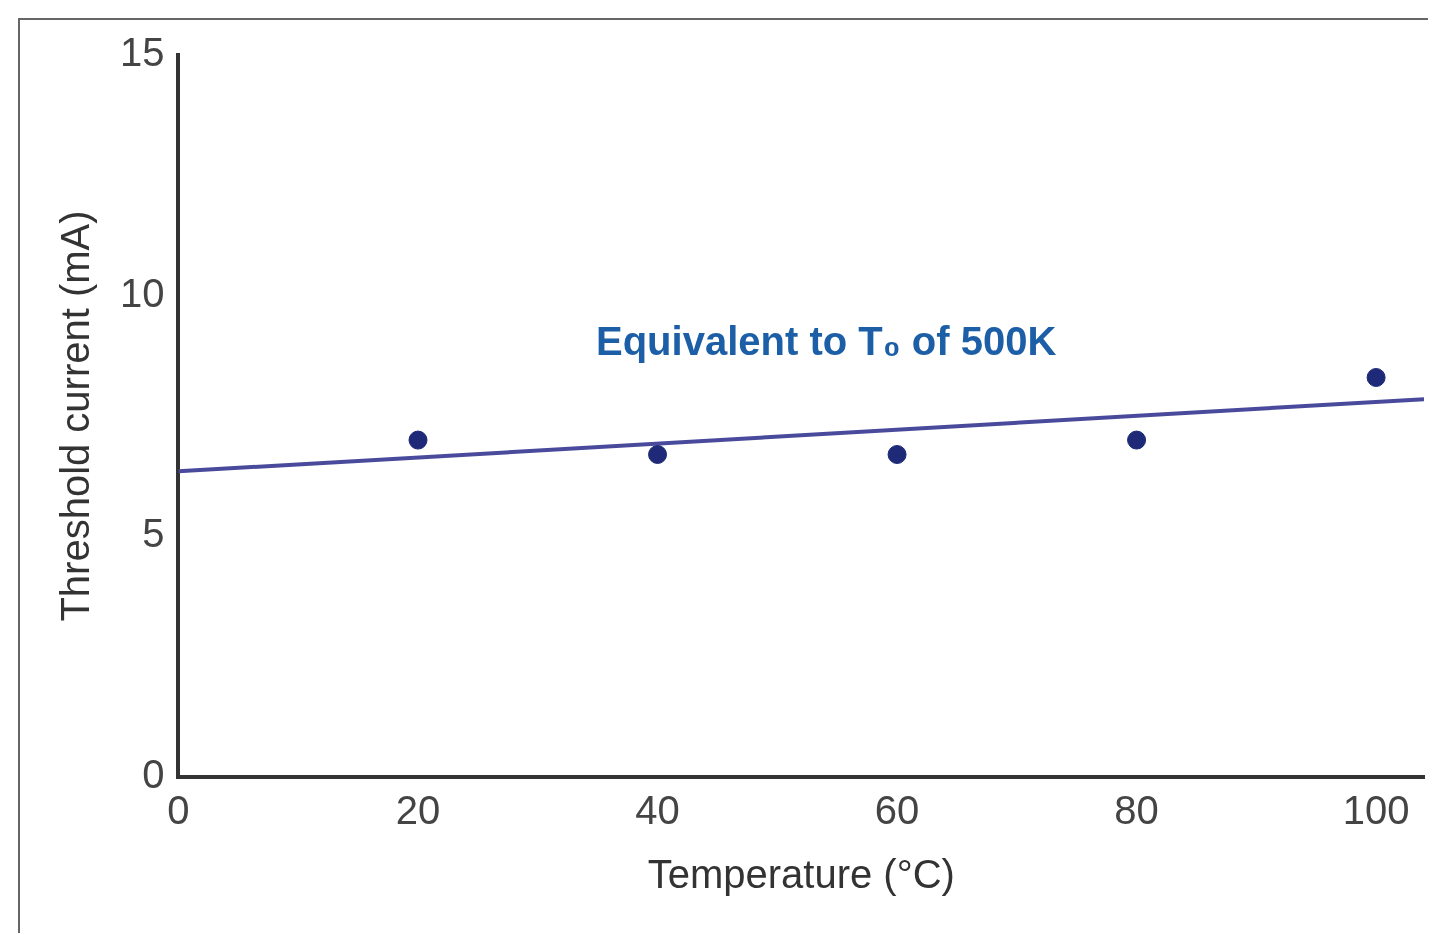 Image resolution: width=1434 pixels, height=935 pixels. I want to click on y-axis-title: Threshold current (mA), so click(75, 416).